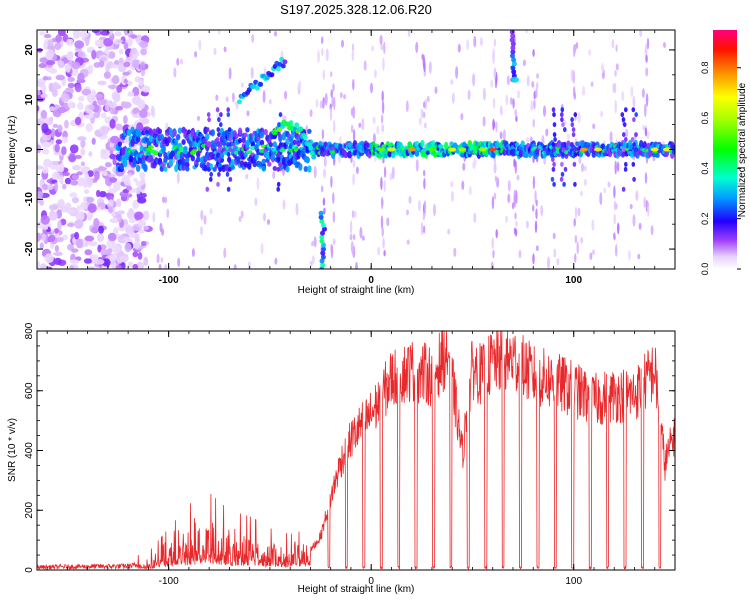 The height and width of the screenshot is (600, 750). I want to click on colorbar-label: Normalized spectral amplitude, so click(742, 149).